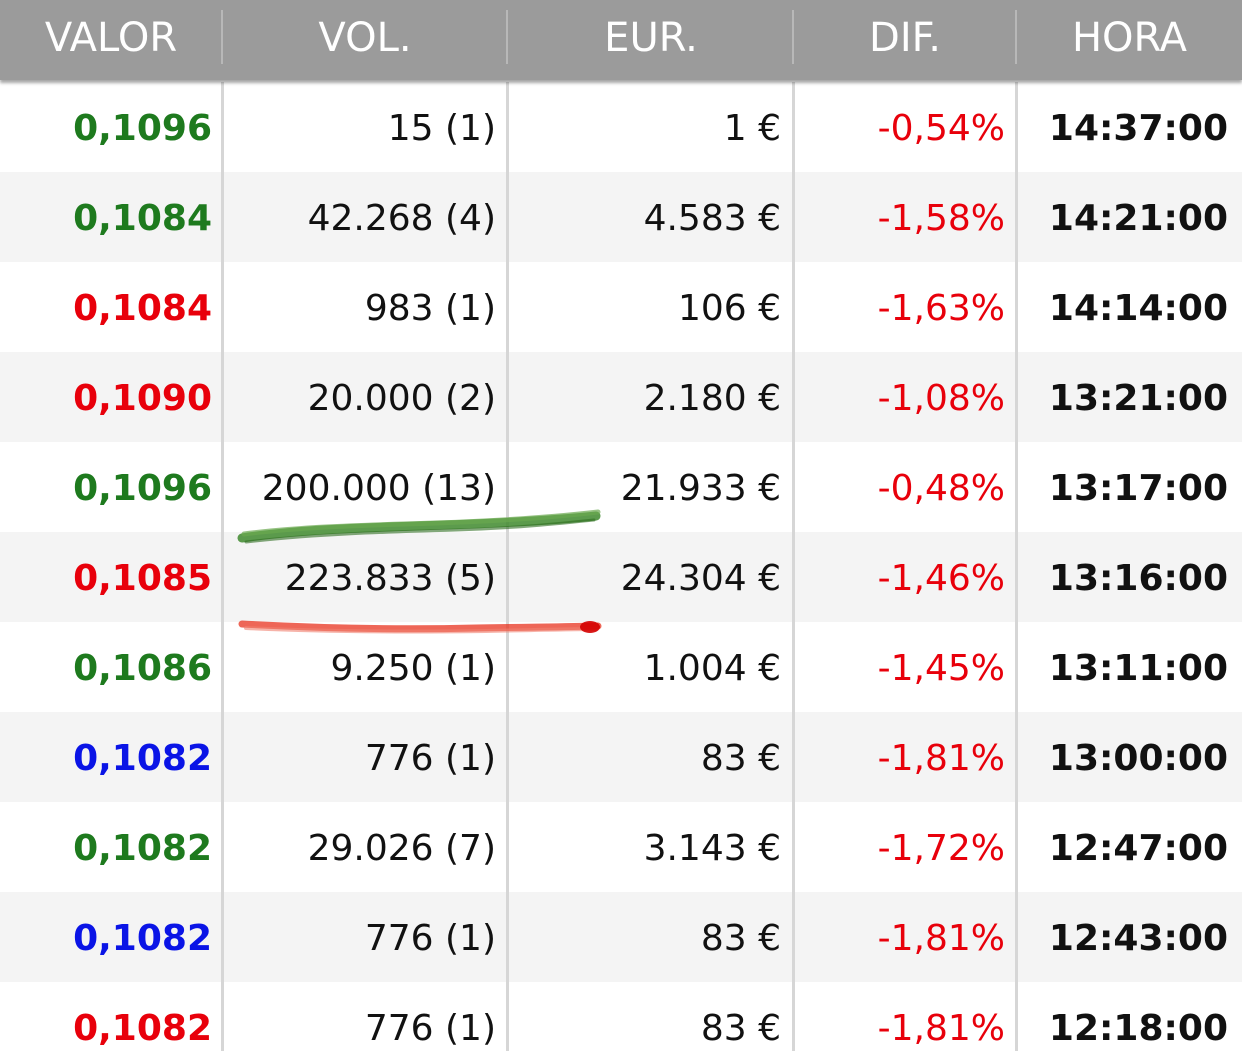 The height and width of the screenshot is (1051, 1242). I want to click on difference-cell: -0,48%, so click(941, 488).